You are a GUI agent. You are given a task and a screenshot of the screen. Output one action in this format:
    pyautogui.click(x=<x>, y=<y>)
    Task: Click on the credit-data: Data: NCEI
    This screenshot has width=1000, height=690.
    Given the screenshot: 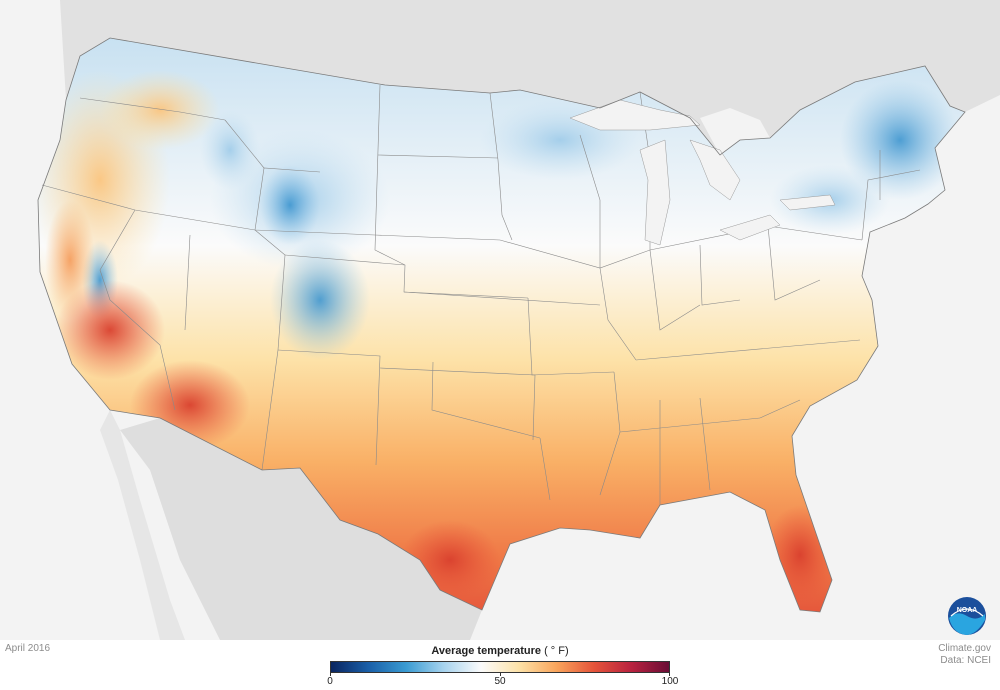 What is the action you would take?
    pyautogui.click(x=965, y=660)
    